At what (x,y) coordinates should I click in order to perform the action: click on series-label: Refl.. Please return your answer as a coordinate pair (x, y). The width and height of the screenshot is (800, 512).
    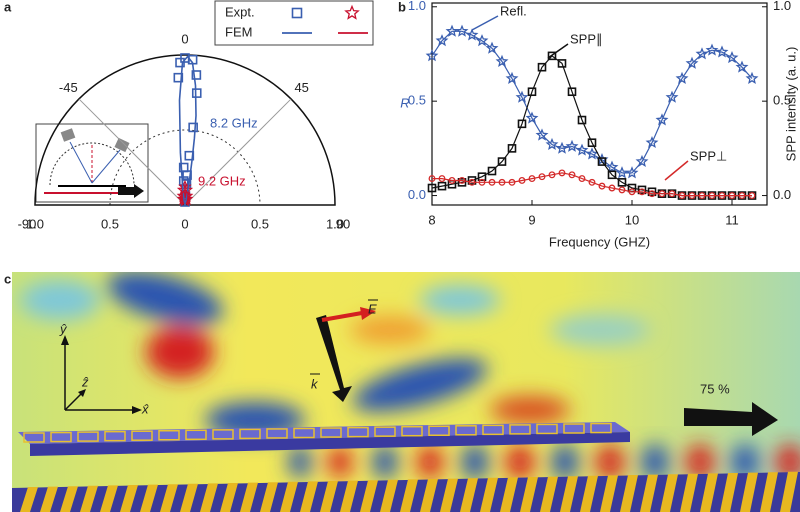
    Looking at the image, I should click on (513, 10).